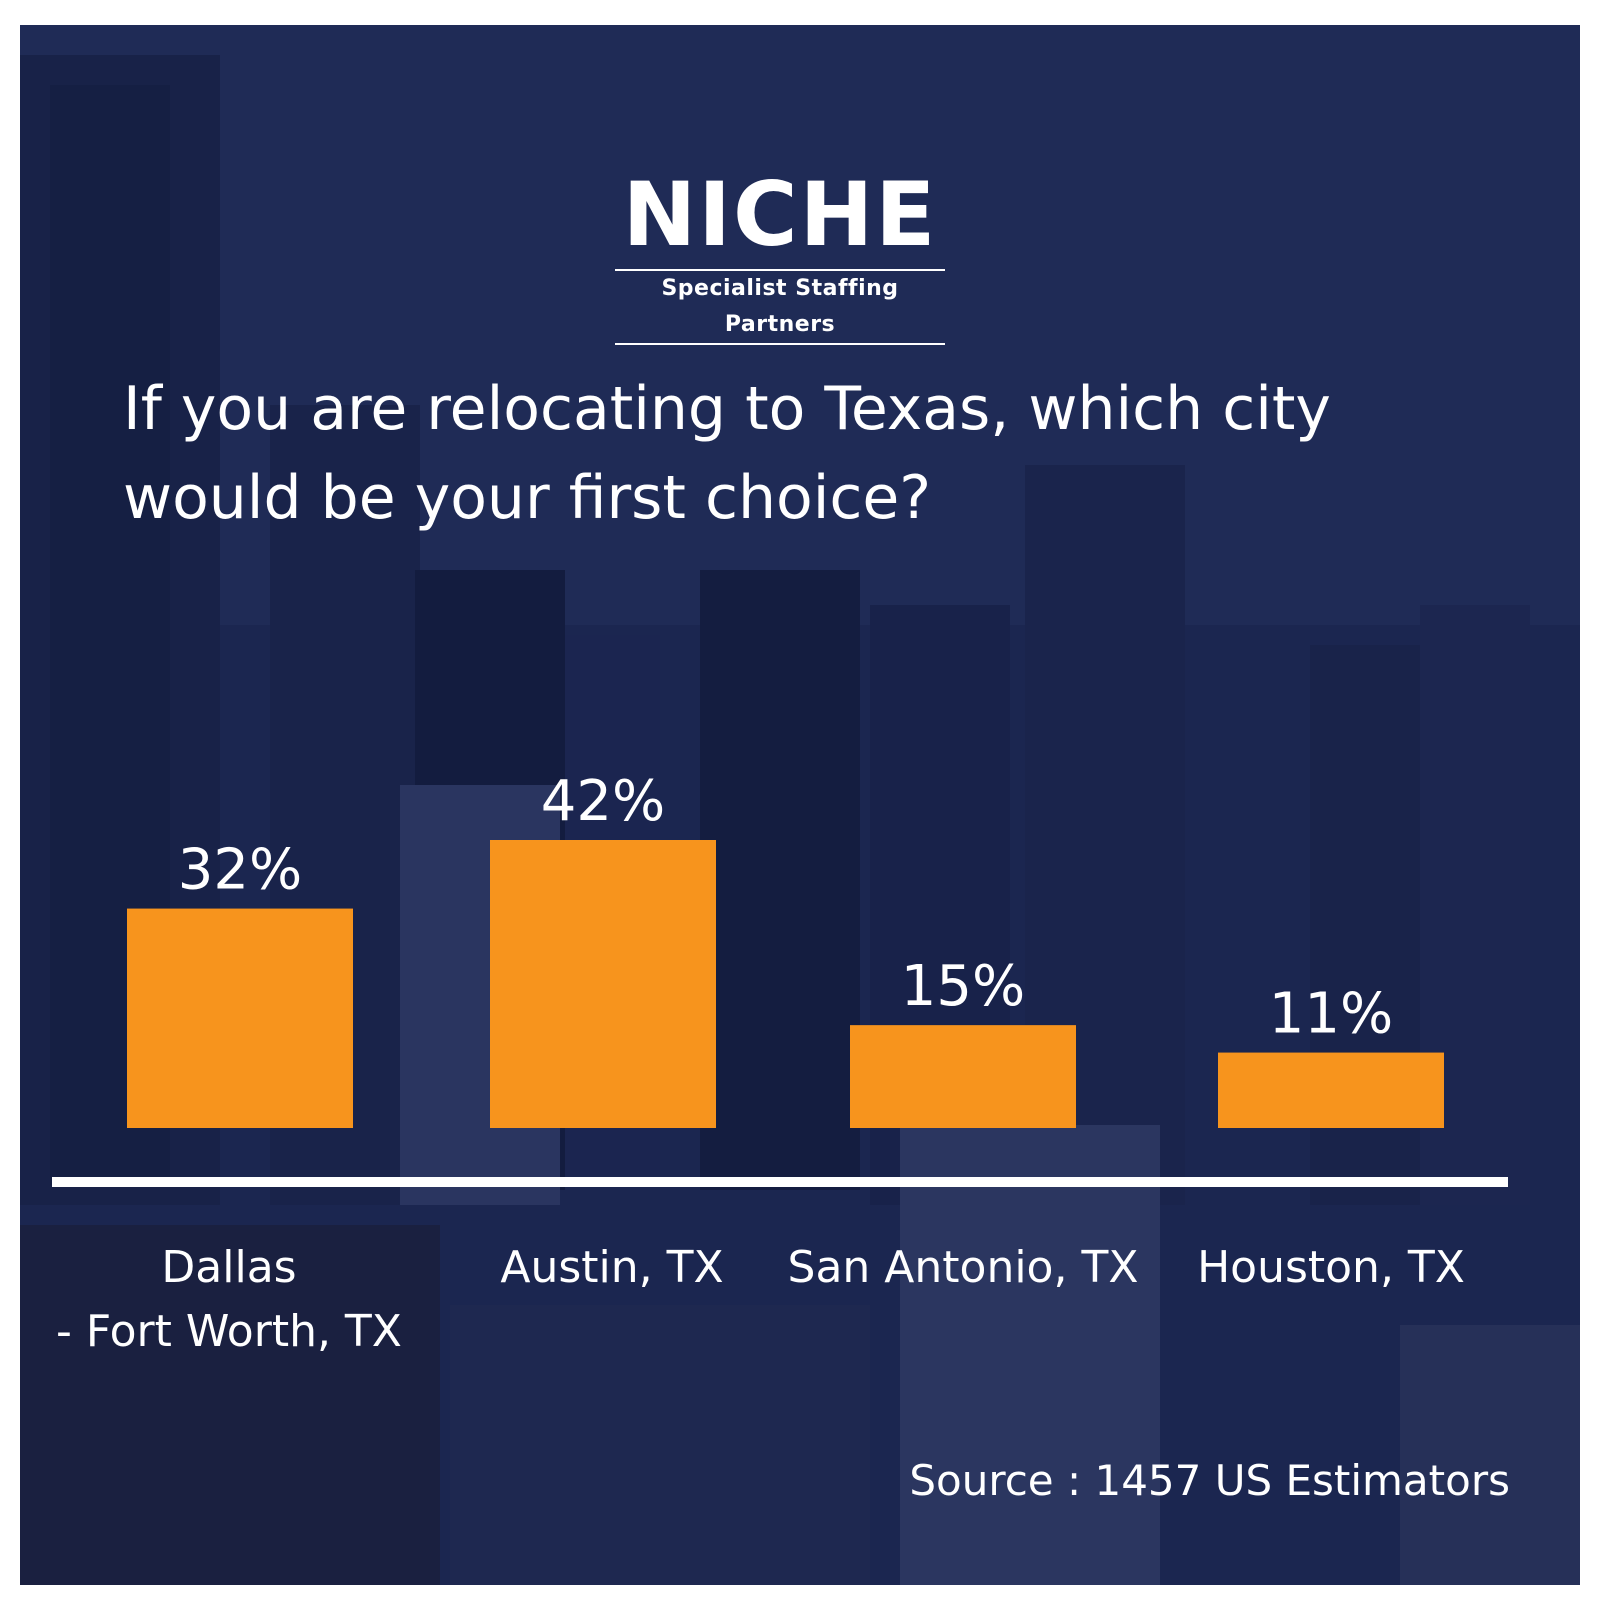 The width and height of the screenshot is (1600, 1600). What do you see at coordinates (611, 1267) in the screenshot?
I see `category-label-1-0: Austin, TX` at bounding box center [611, 1267].